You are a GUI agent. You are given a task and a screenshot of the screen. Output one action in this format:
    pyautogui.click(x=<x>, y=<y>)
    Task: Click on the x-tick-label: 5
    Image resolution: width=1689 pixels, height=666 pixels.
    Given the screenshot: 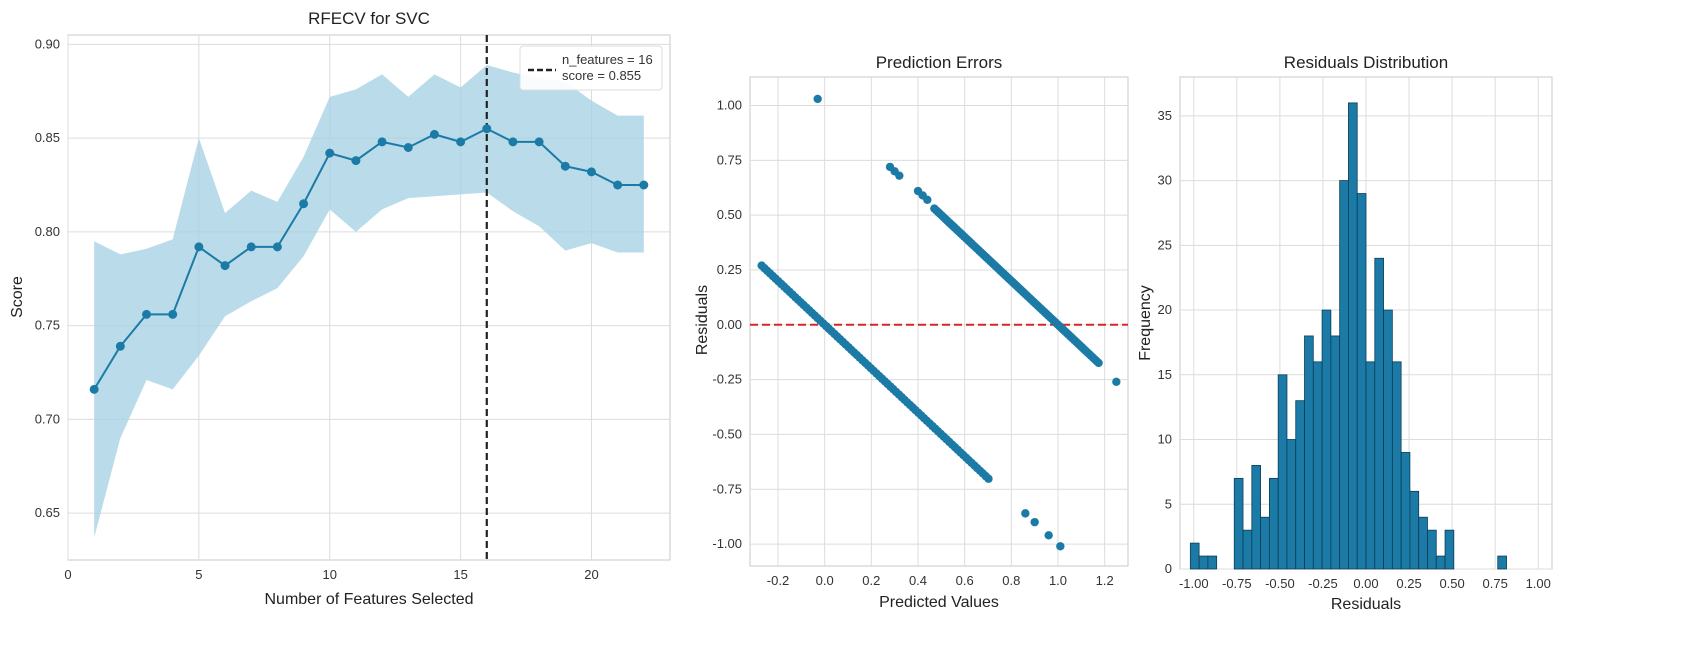 What is the action you would take?
    pyautogui.click(x=198, y=574)
    